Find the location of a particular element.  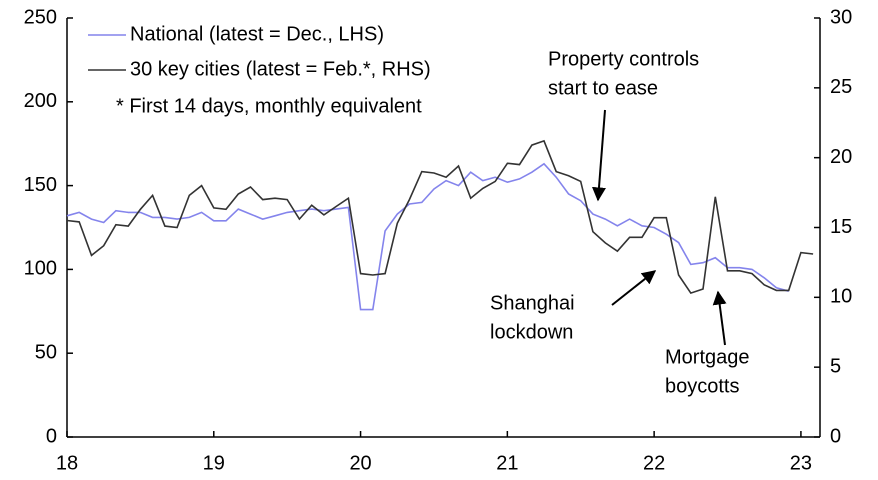

annotation: lockdown is located at coordinates (531, 332).